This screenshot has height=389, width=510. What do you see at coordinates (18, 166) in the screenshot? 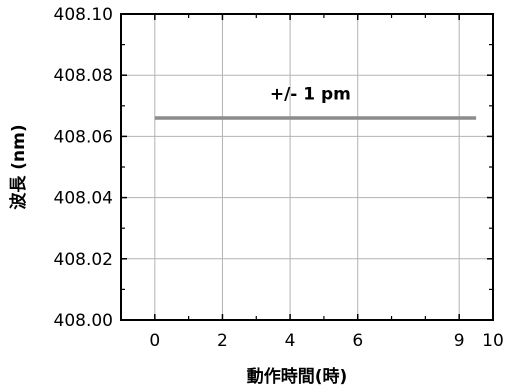
I see `y-axis-title: 波長 (nm)` at bounding box center [18, 166].